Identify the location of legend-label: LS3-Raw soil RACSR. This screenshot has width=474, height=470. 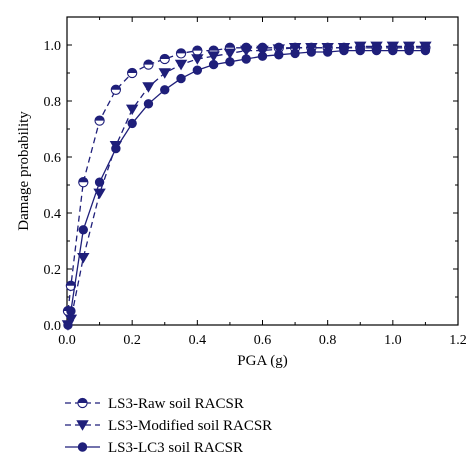
(176, 404).